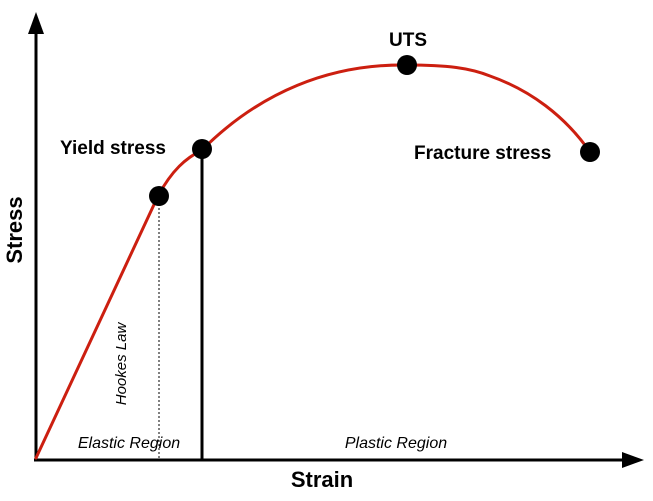 This screenshot has height=501, width=653. Describe the element at coordinates (202, 149) in the screenshot. I see `yield-stress-marker` at that location.